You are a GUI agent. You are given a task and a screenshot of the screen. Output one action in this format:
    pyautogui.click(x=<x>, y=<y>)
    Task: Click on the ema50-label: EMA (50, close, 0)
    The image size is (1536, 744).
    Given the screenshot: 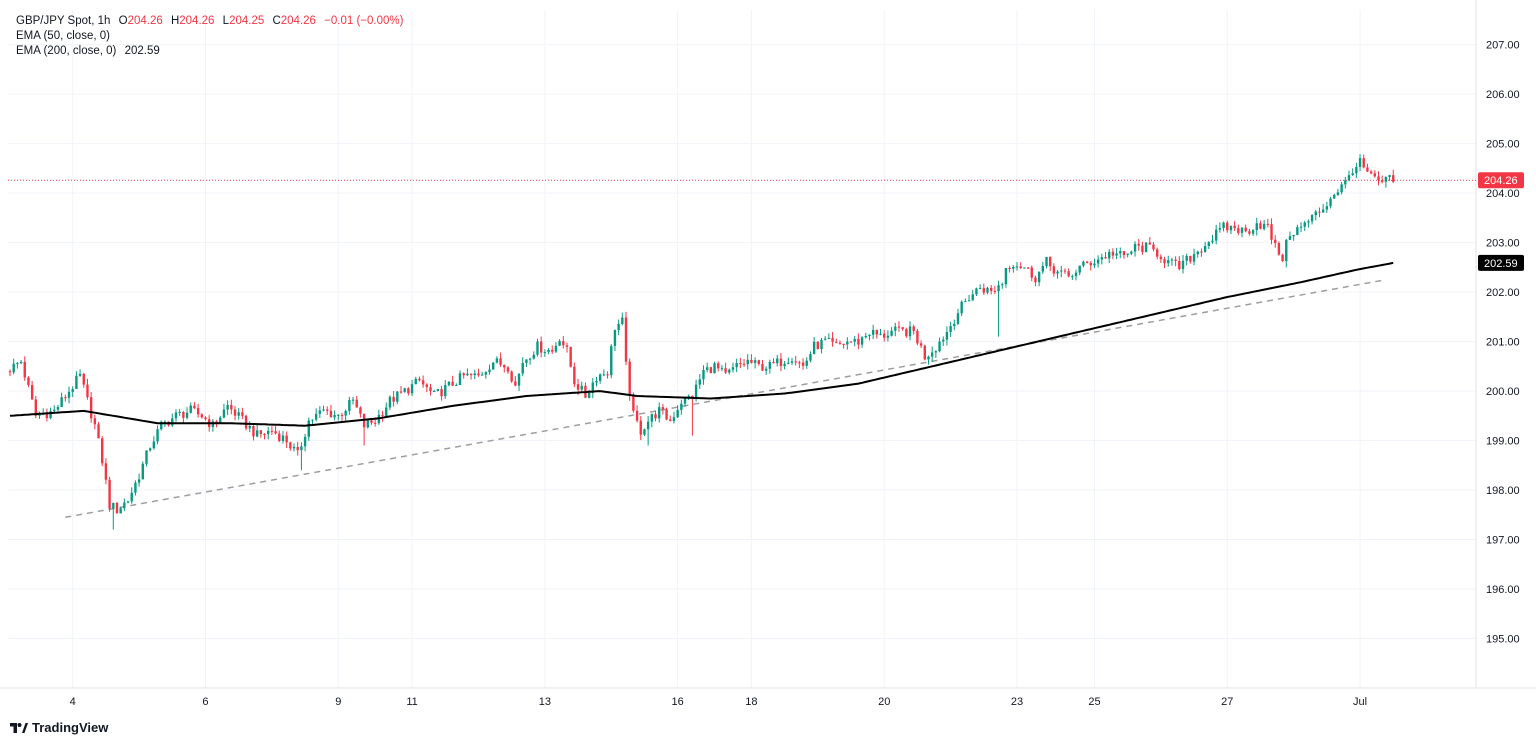 What is the action you would take?
    pyautogui.click(x=63, y=36)
    